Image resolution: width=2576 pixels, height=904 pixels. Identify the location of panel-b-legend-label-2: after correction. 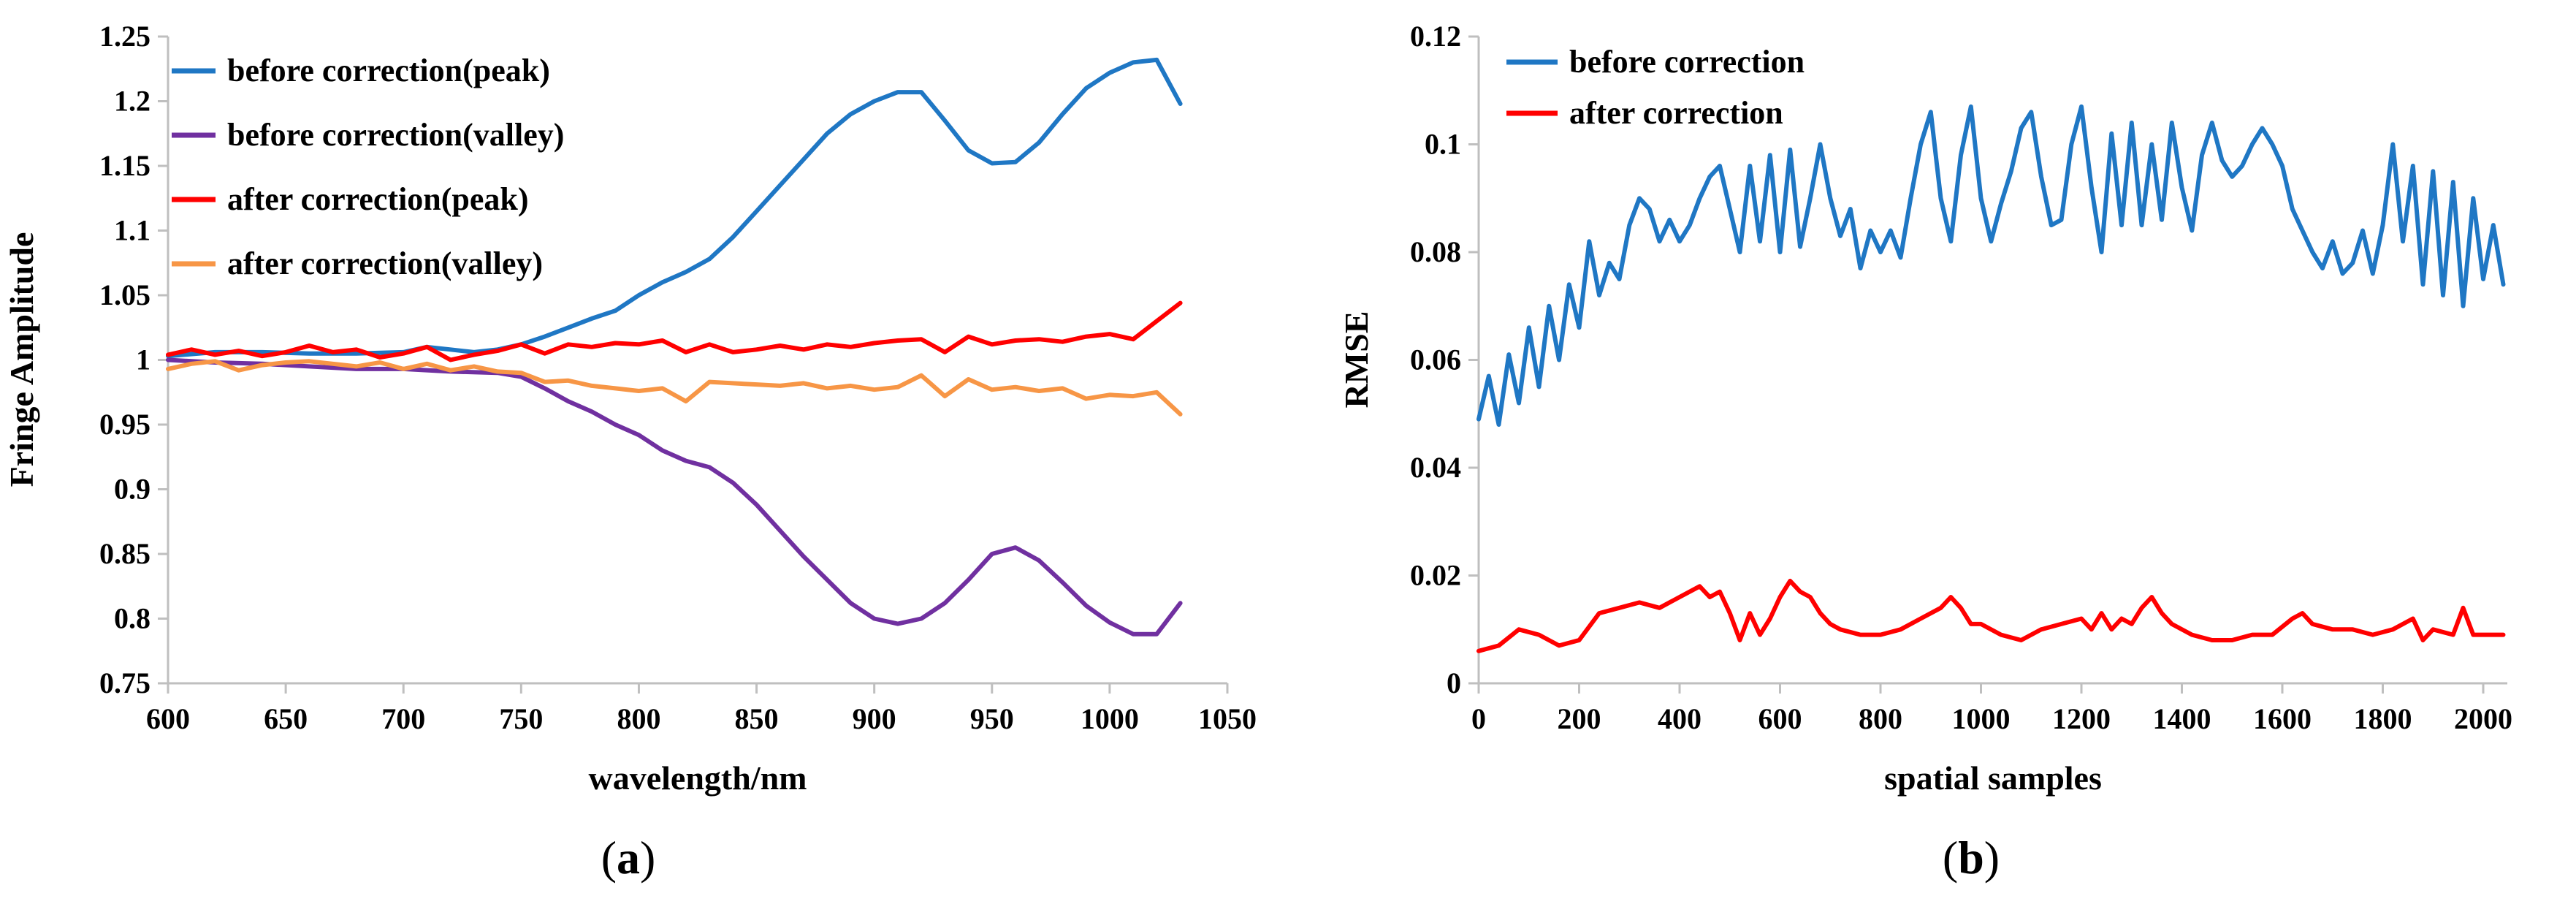
(1676, 113).